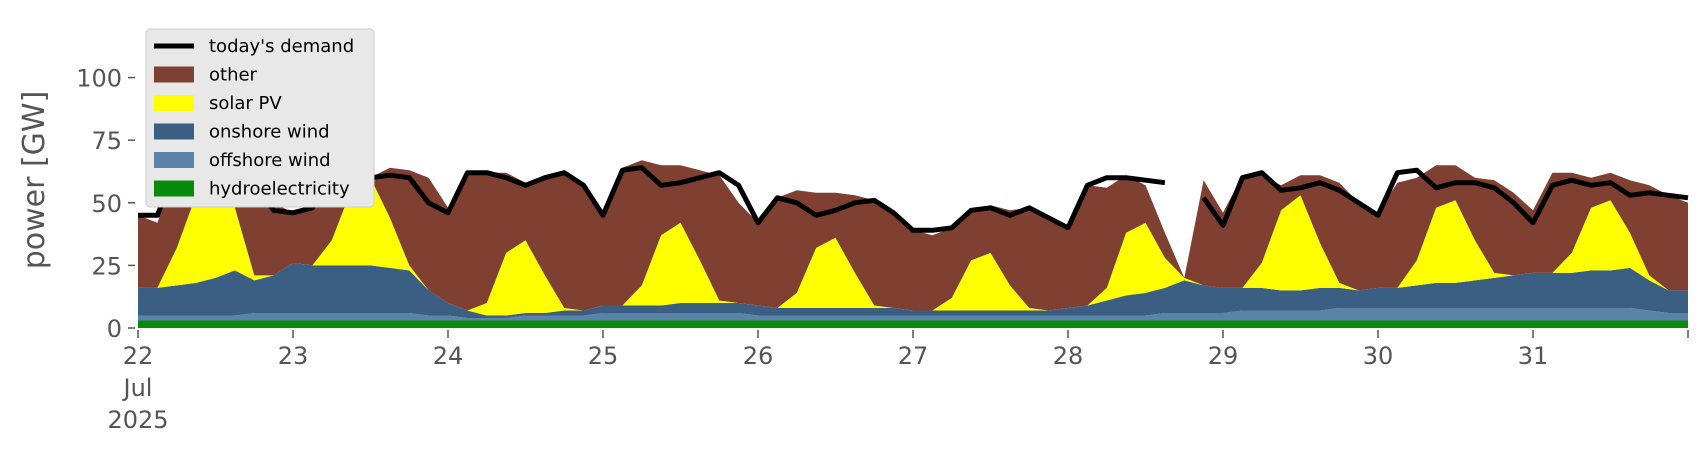 This screenshot has height=460, width=1706. What do you see at coordinates (1533, 356) in the screenshot?
I see `x-tick-label: 31` at bounding box center [1533, 356].